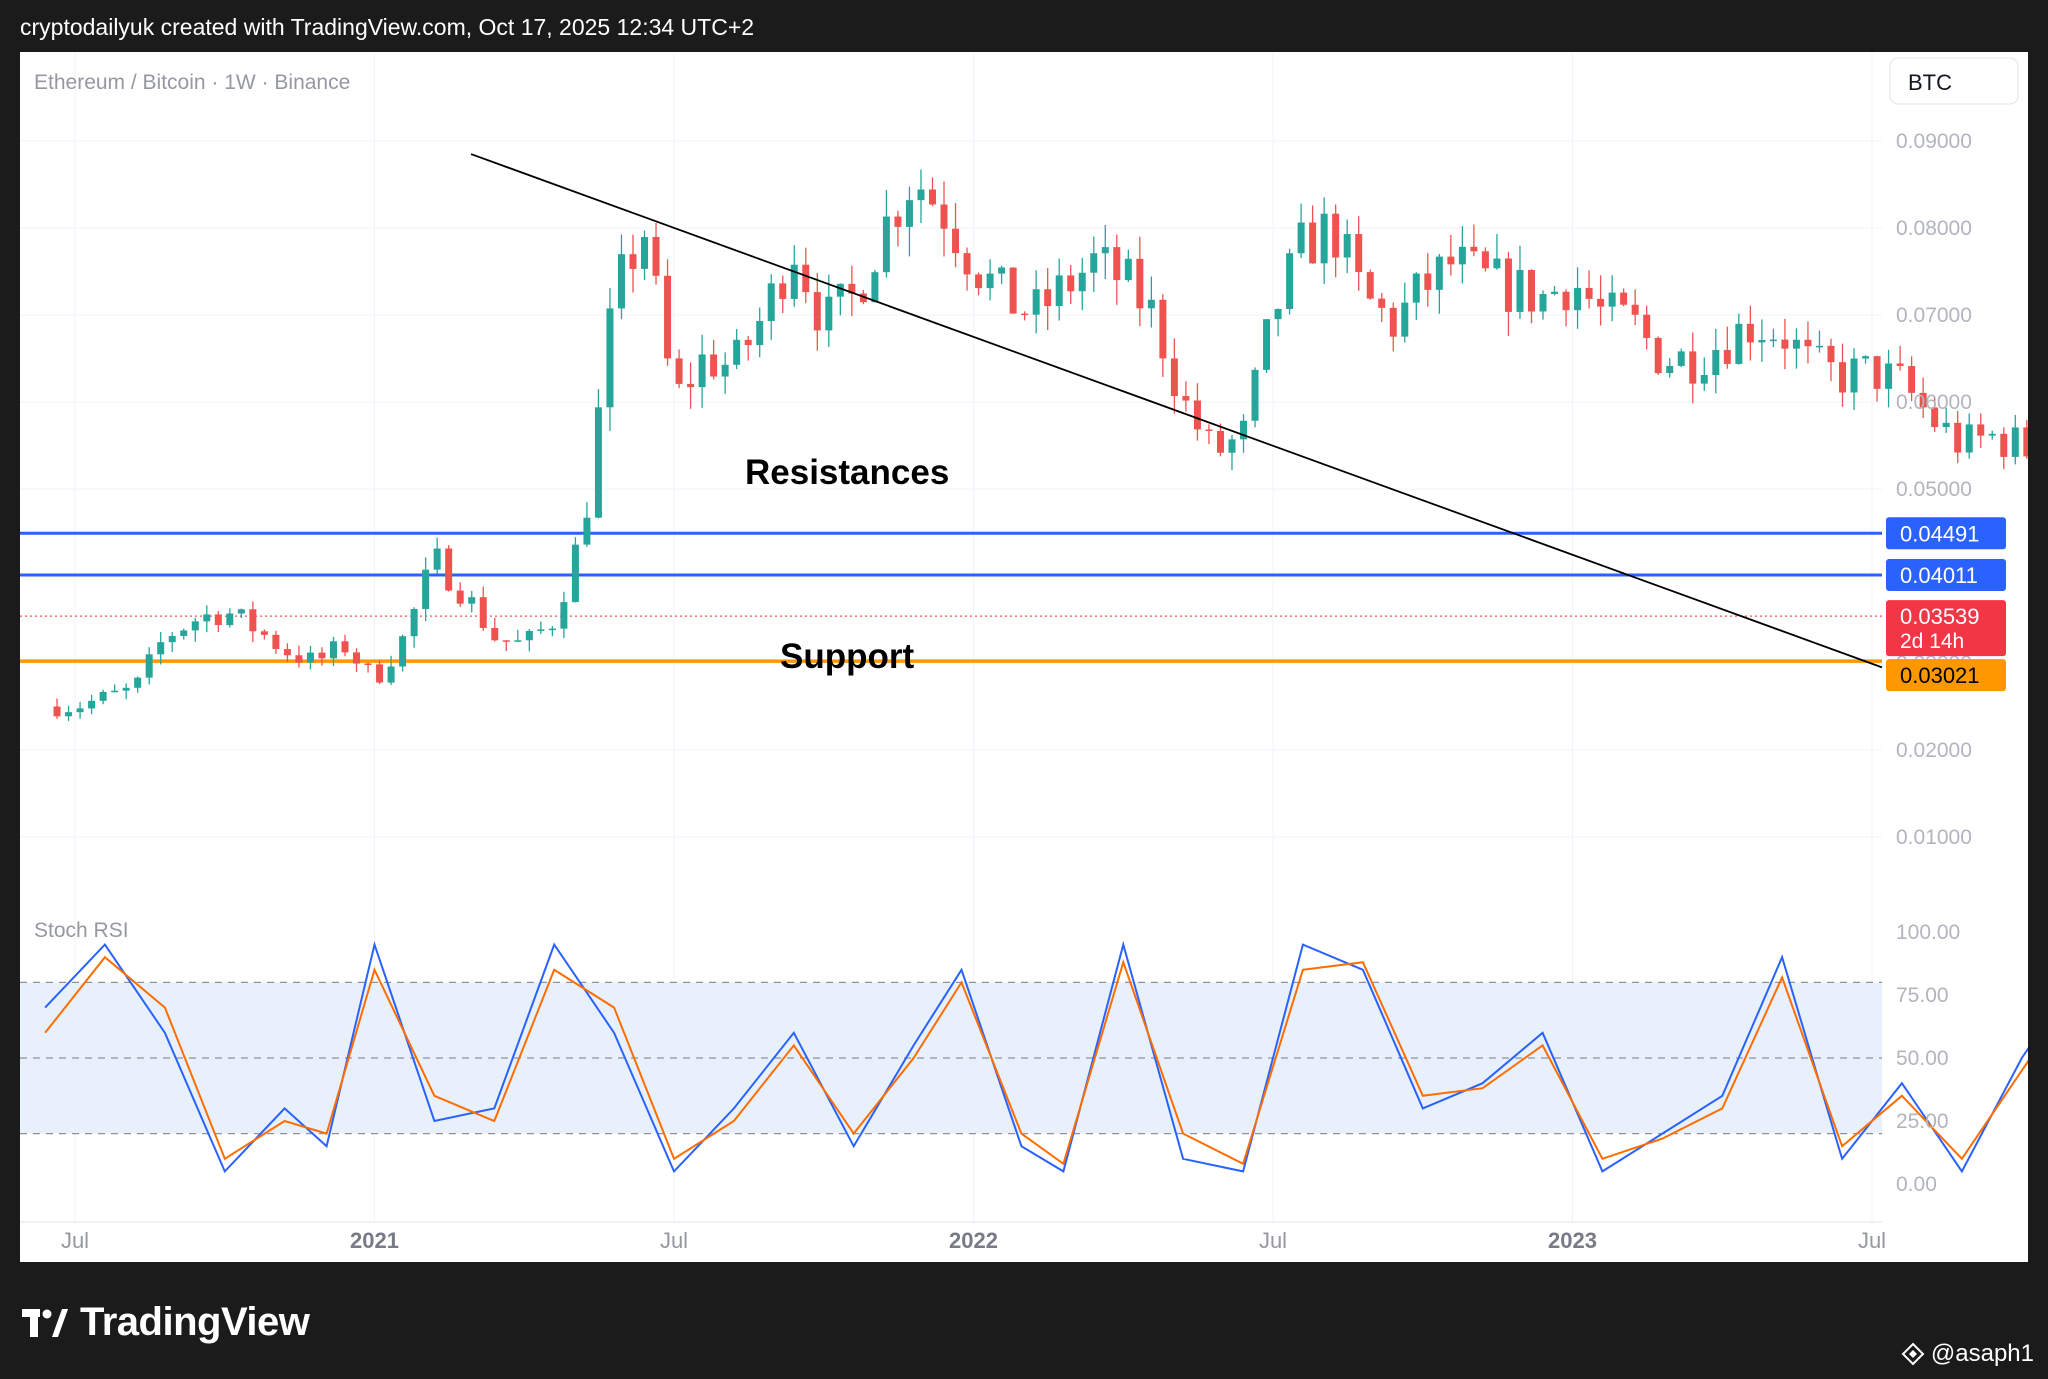 The height and width of the screenshot is (1379, 2048). I want to click on x-tick-label: 2023, so click(1572, 1240).